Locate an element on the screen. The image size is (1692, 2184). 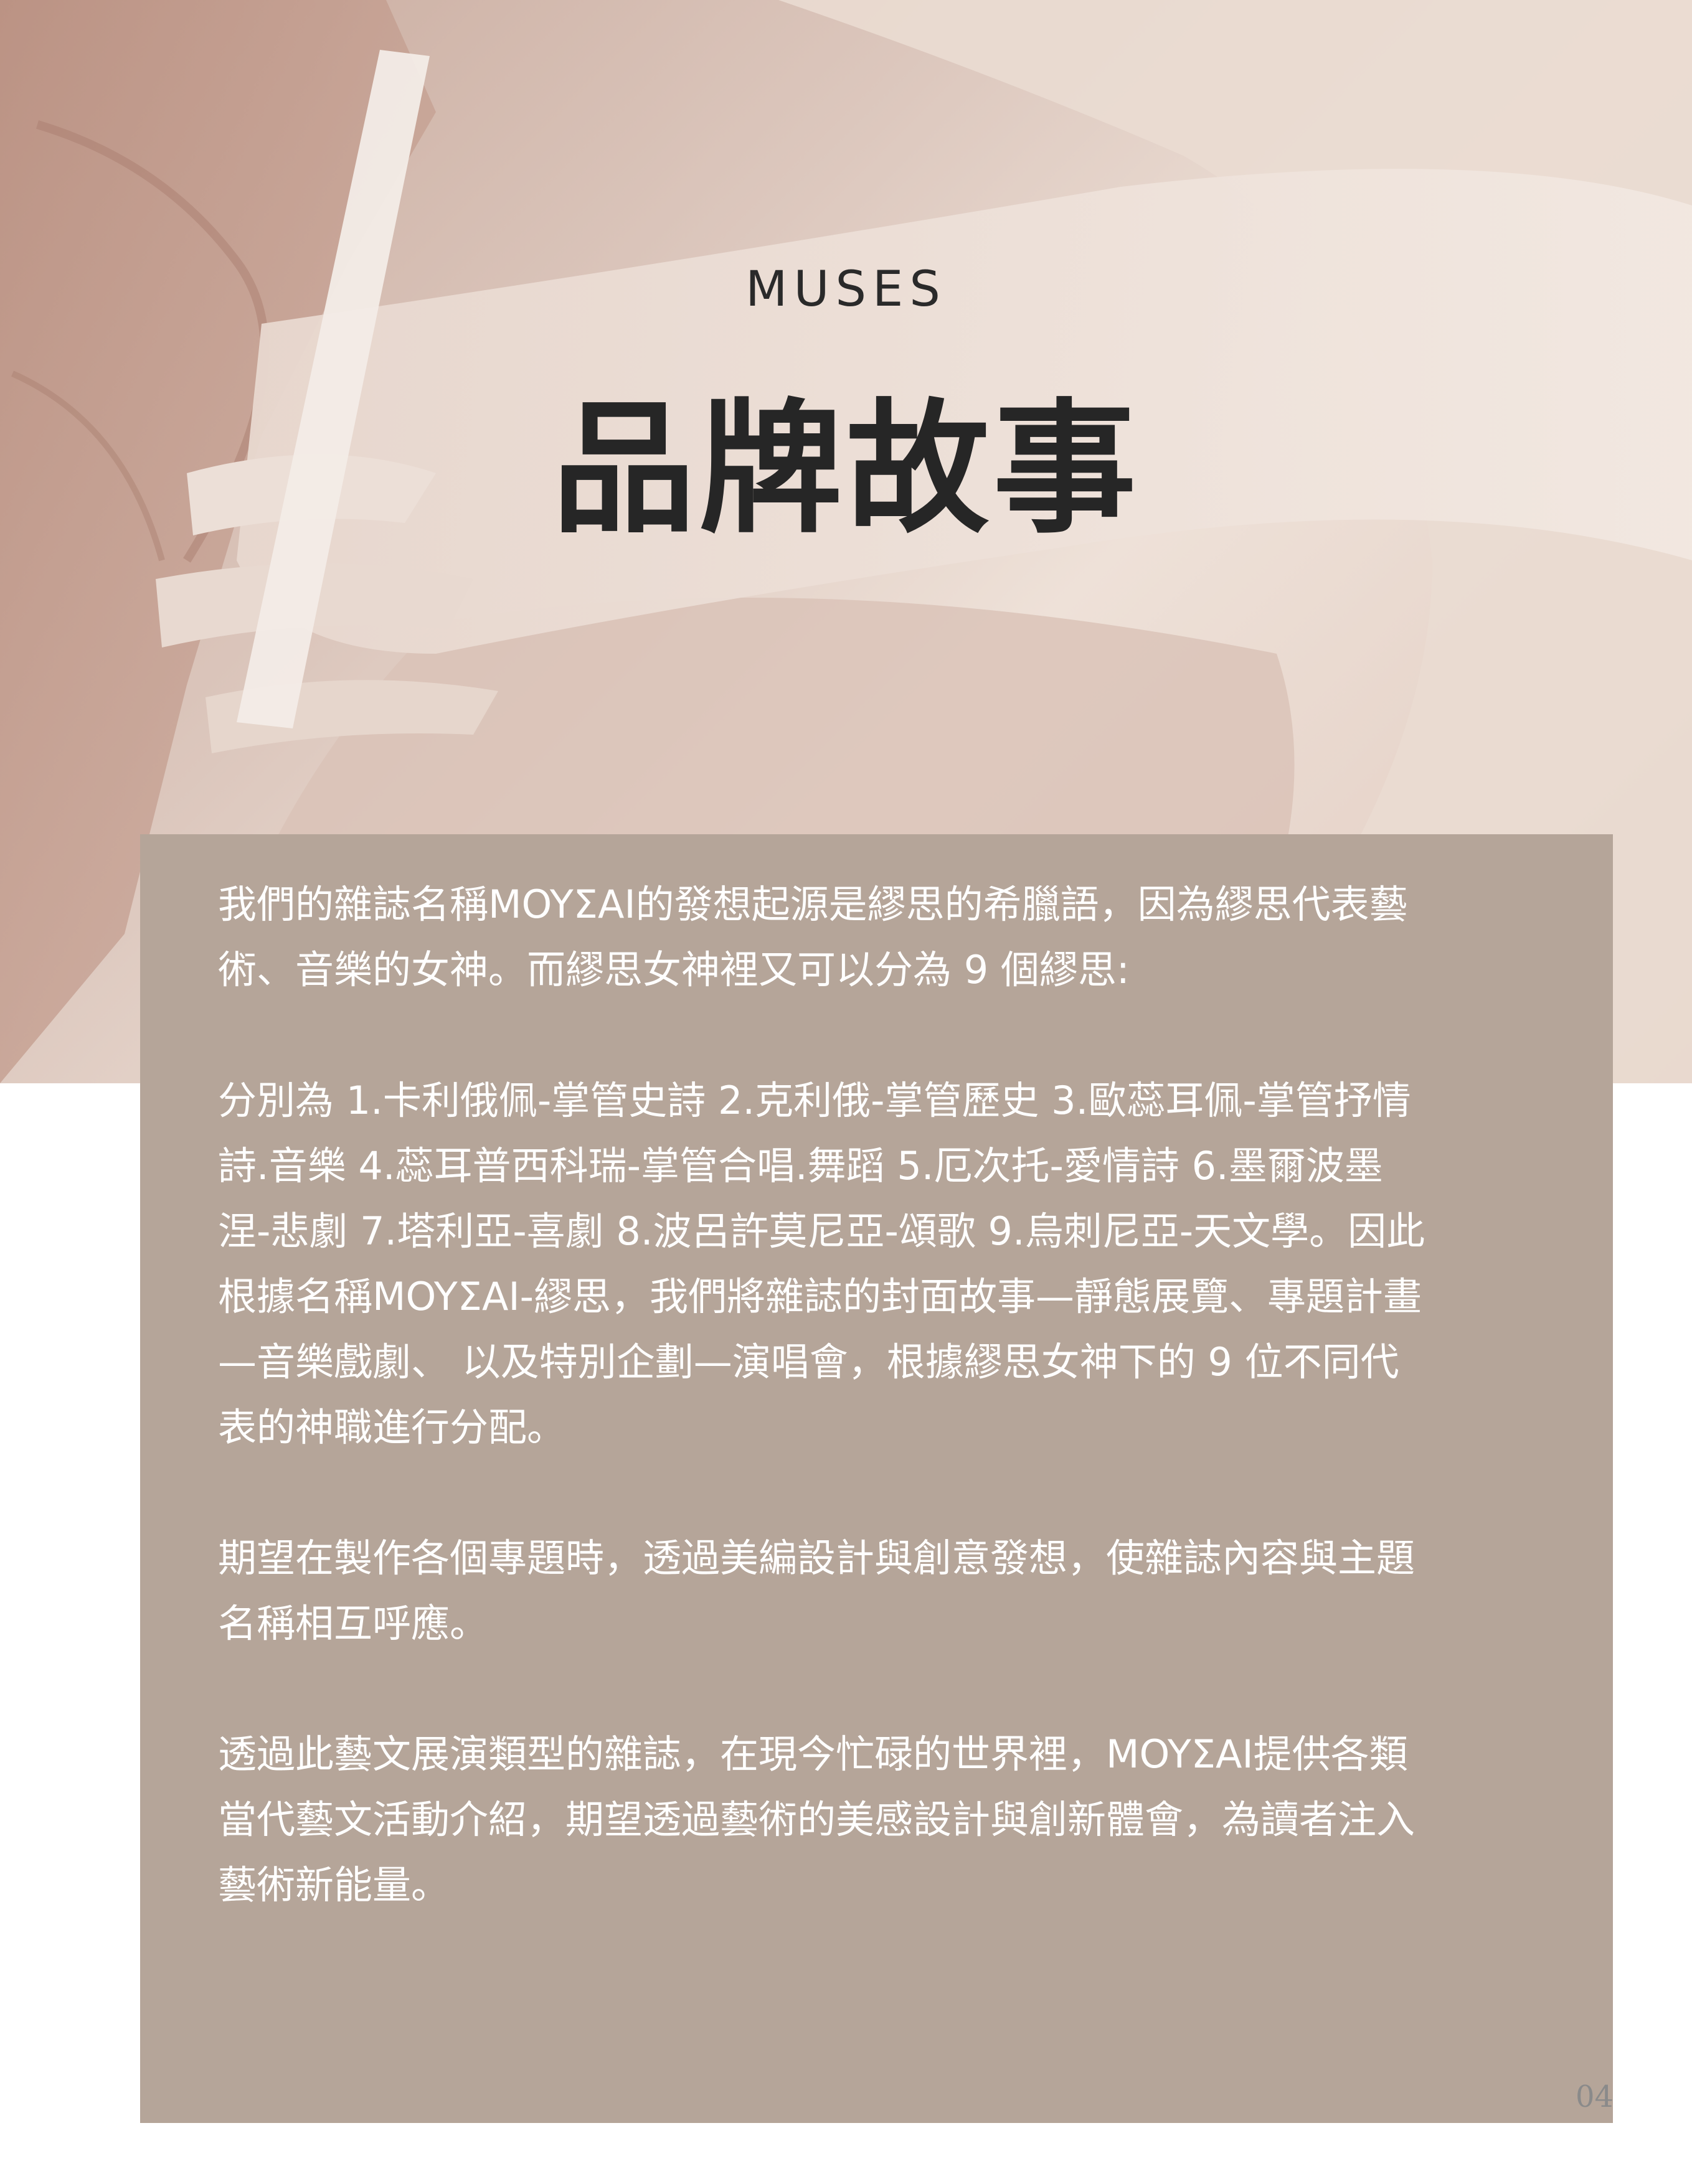
page-number: 04 is located at coordinates (1595, 2097).